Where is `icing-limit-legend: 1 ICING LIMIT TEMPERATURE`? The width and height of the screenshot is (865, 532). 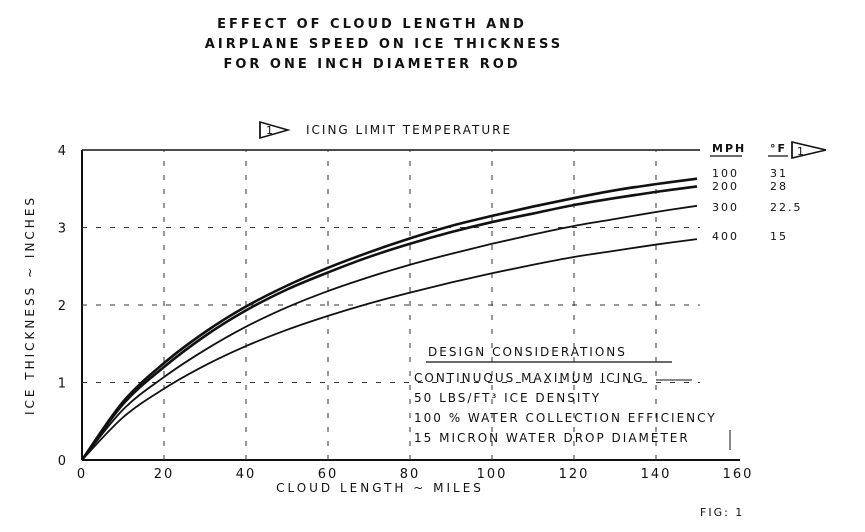
icing-limit-legend: 1 ICING LIMIT TEMPERATURE is located at coordinates (385, 130).